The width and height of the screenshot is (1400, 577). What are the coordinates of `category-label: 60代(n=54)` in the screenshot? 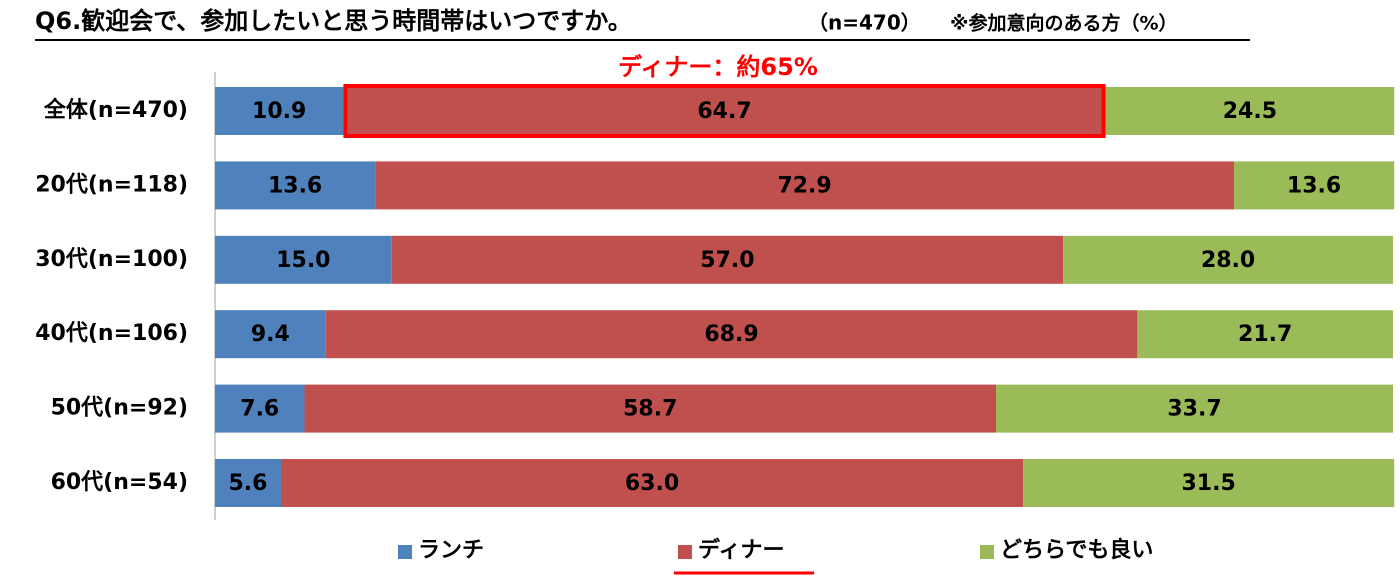 It's located at (119, 482).